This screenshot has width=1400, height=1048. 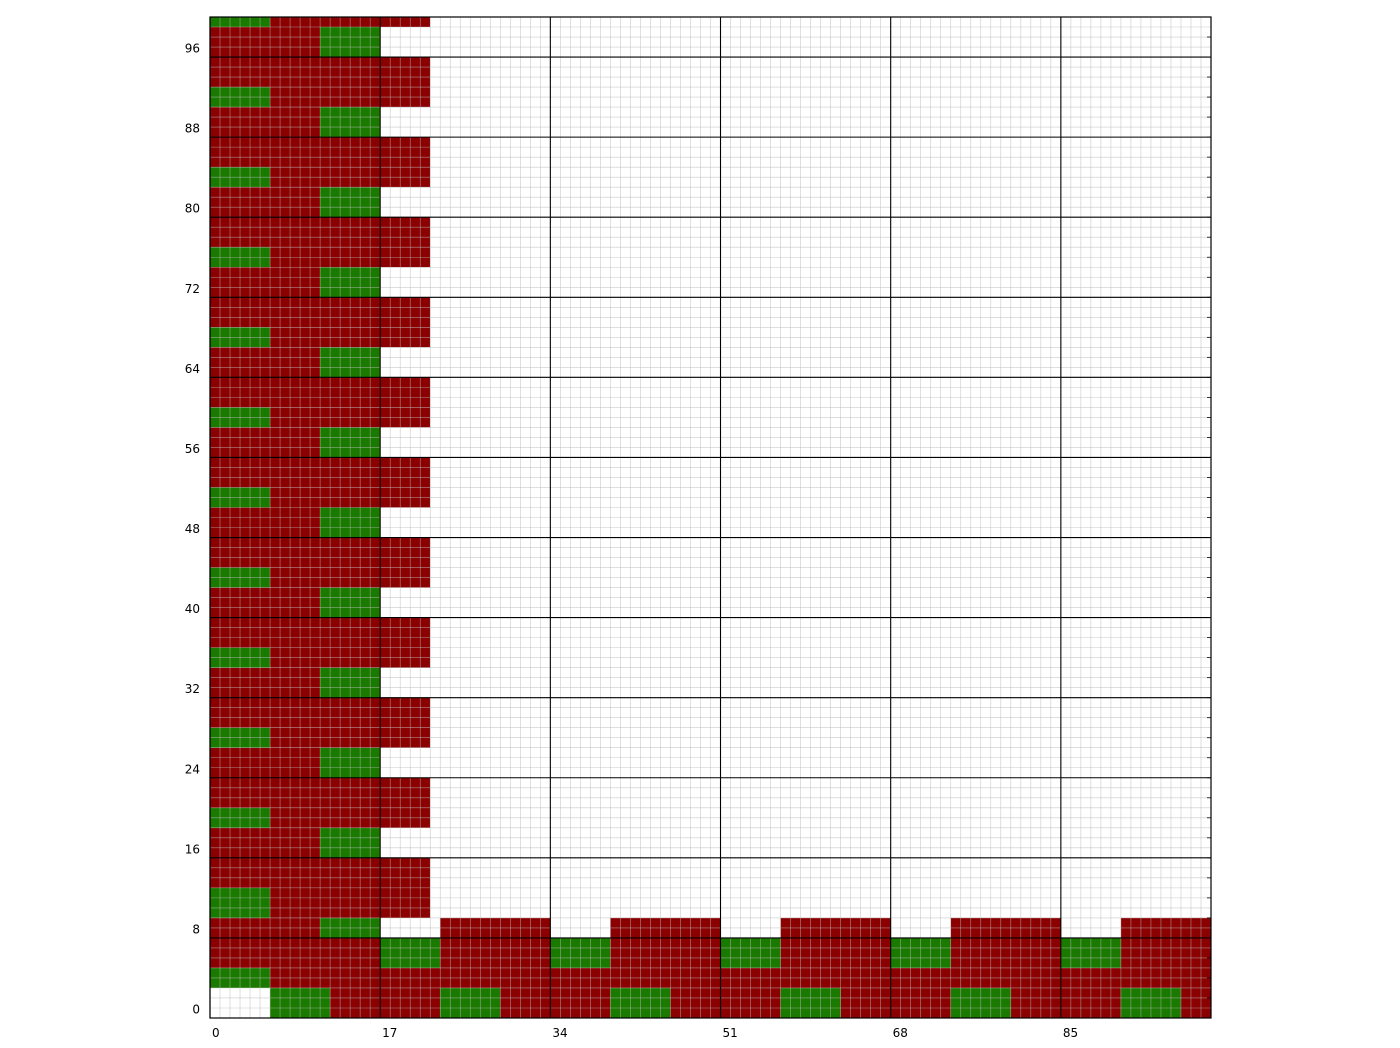 What do you see at coordinates (730, 1033) in the screenshot?
I see `x-tick-label: 51` at bounding box center [730, 1033].